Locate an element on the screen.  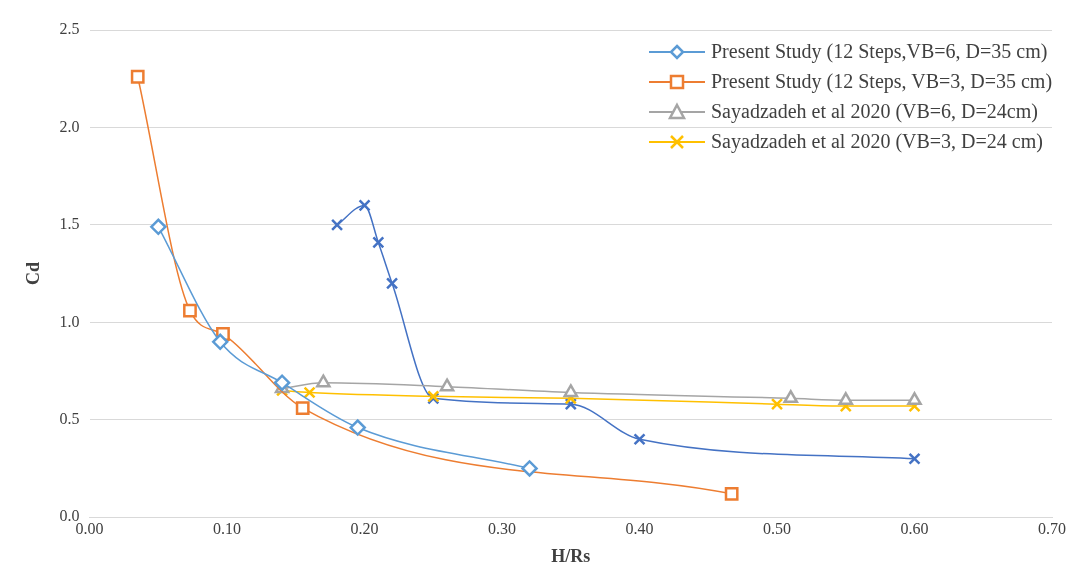
y-tick-label: 0.5 is located at coordinates (69, 418).